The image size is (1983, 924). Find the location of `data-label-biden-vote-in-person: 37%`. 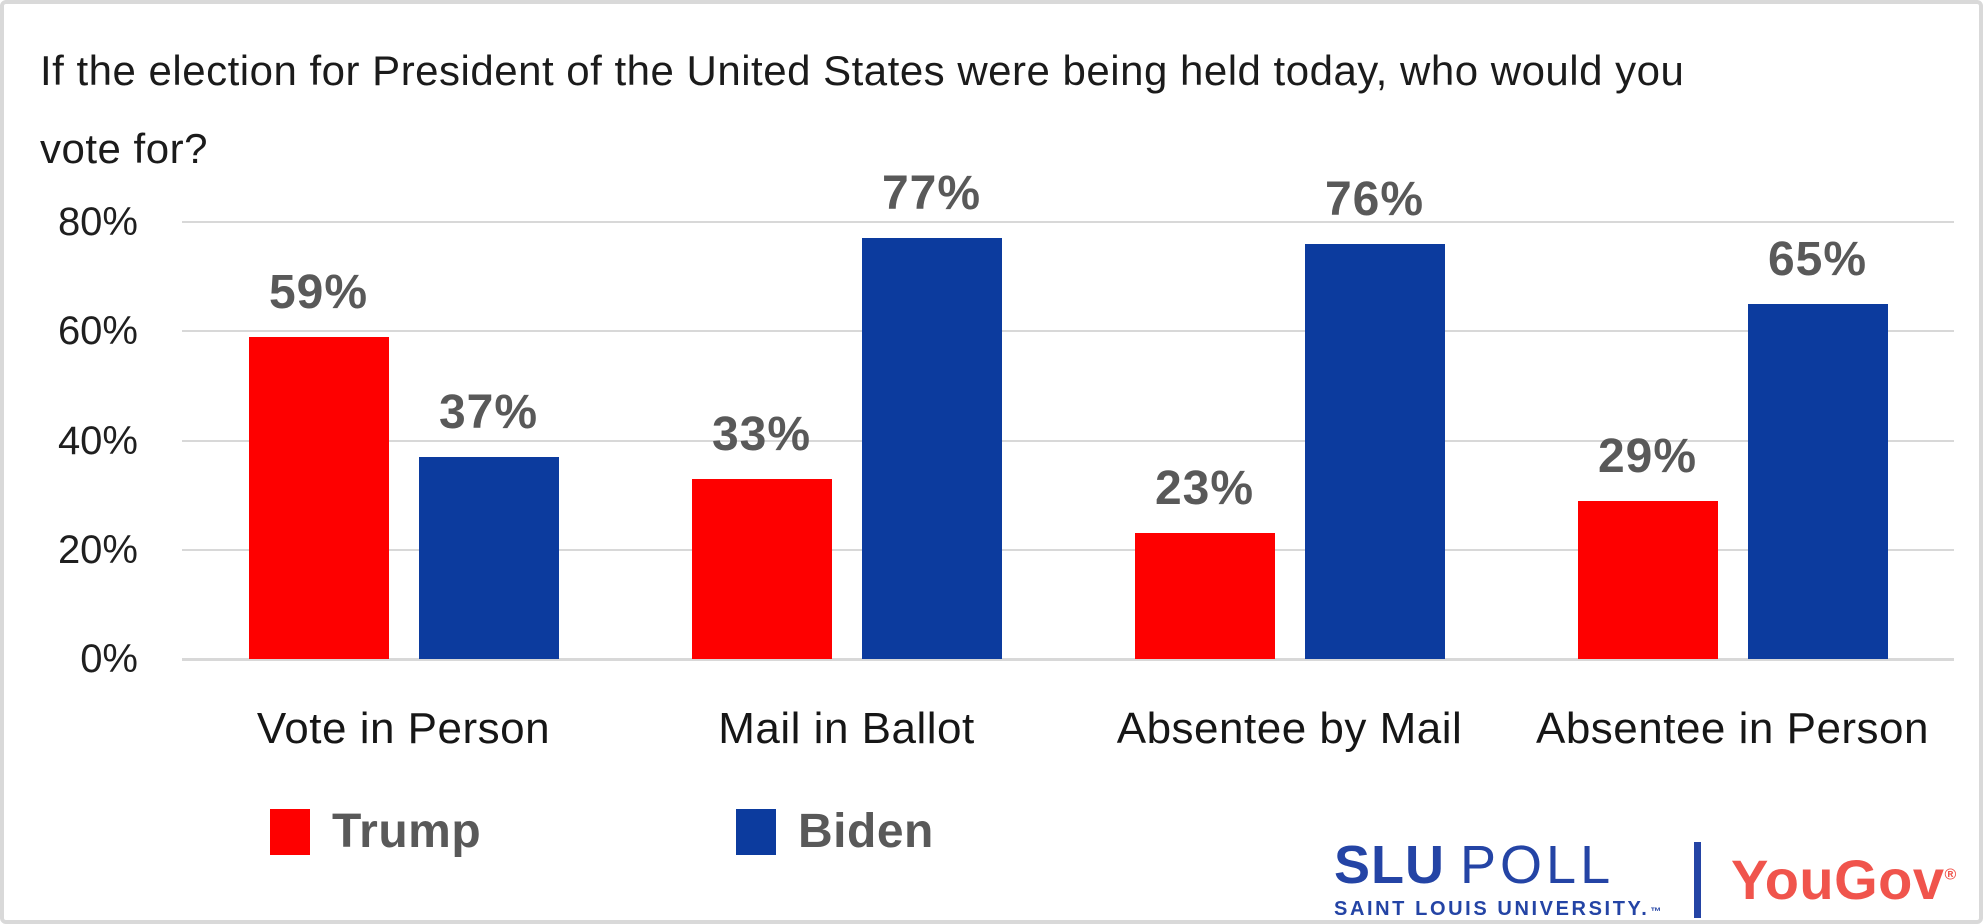

data-label-biden-vote-in-person: 37% is located at coordinates (488, 412).